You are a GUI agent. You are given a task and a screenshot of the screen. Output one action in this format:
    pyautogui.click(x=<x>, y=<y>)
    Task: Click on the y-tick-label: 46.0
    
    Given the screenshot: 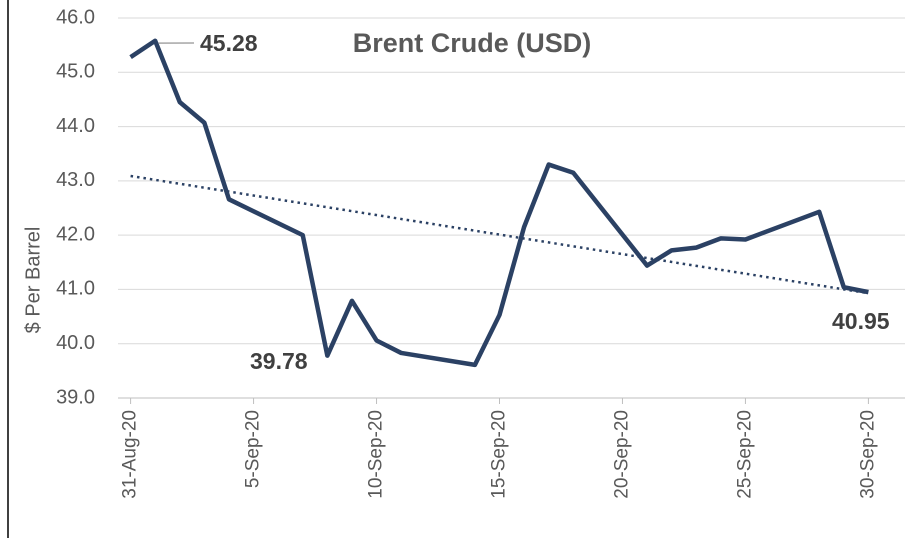 What is the action you would take?
    pyautogui.click(x=75, y=17)
    